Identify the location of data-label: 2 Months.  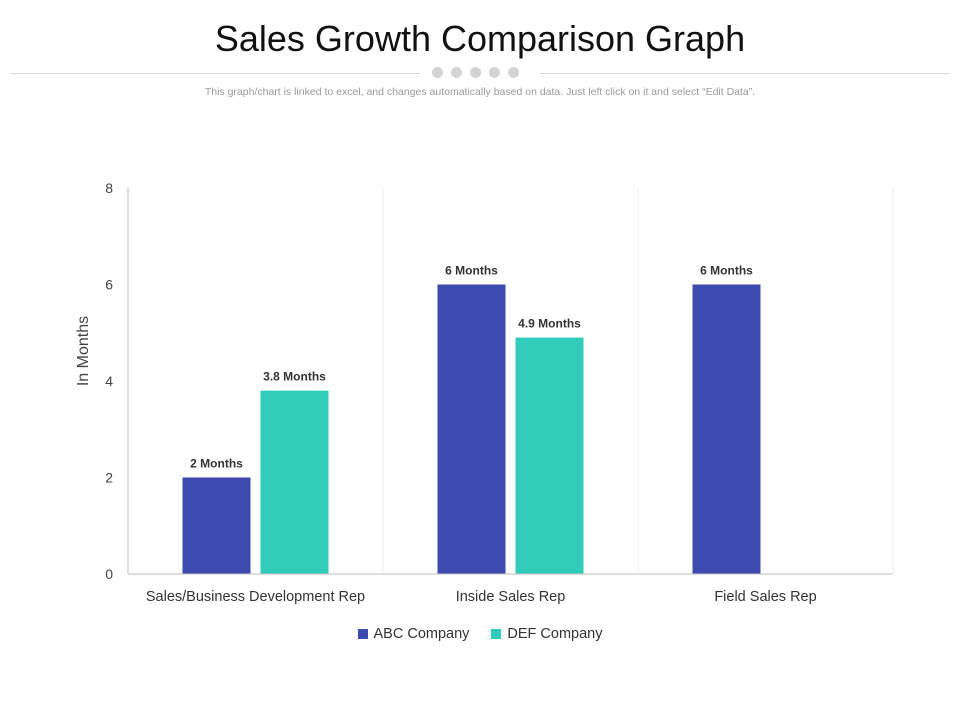
(216, 464).